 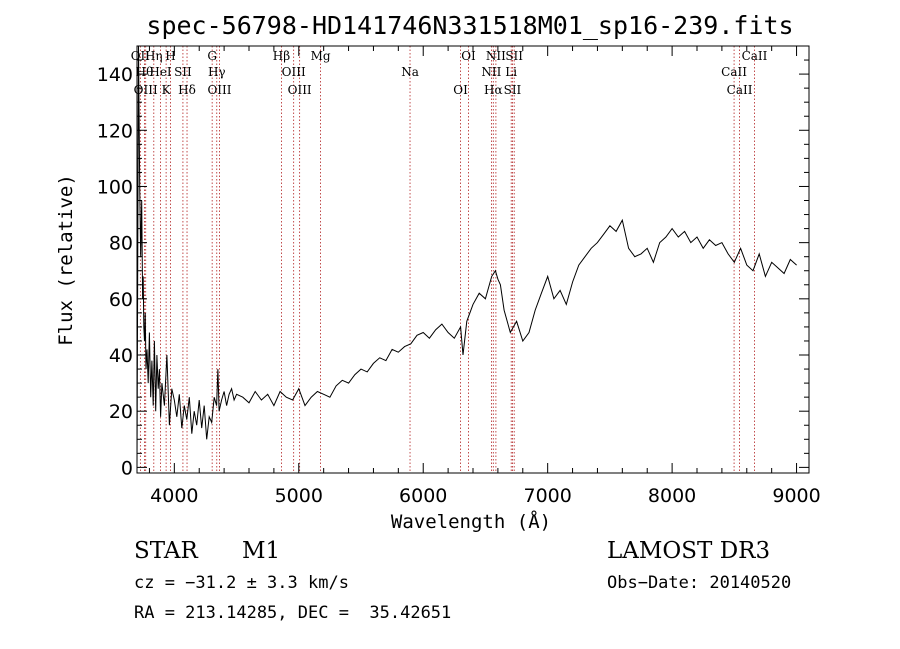 What do you see at coordinates (141, 56) in the screenshot?
I see `line-marker-label: OII` at bounding box center [141, 56].